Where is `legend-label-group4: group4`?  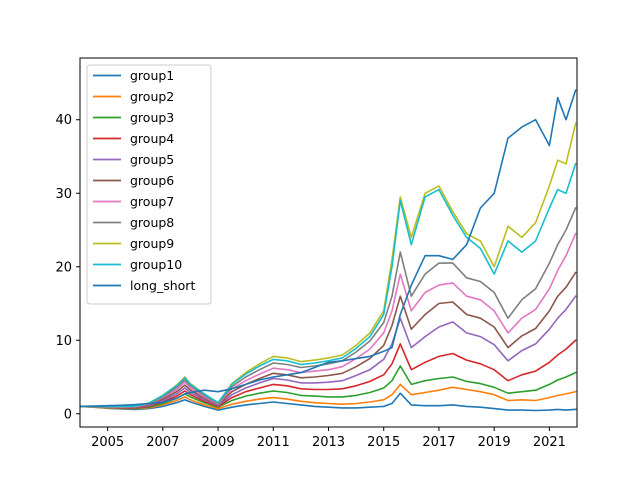
legend-label-group4: group4 is located at coordinates (152, 138).